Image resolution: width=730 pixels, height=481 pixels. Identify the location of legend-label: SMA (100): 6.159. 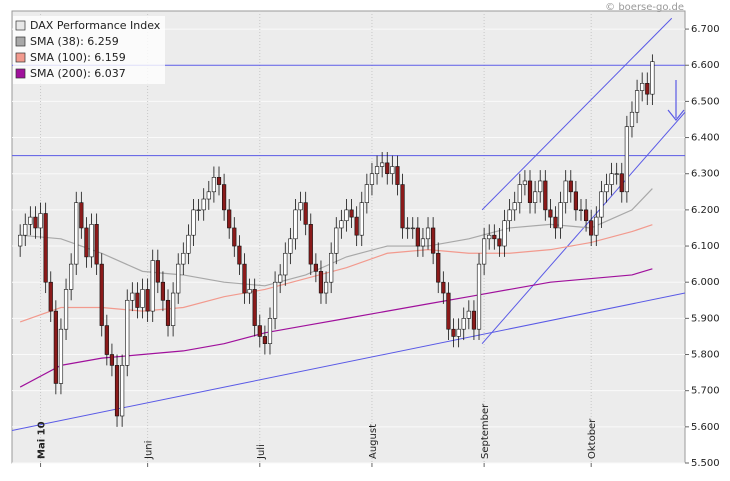
(78, 57).